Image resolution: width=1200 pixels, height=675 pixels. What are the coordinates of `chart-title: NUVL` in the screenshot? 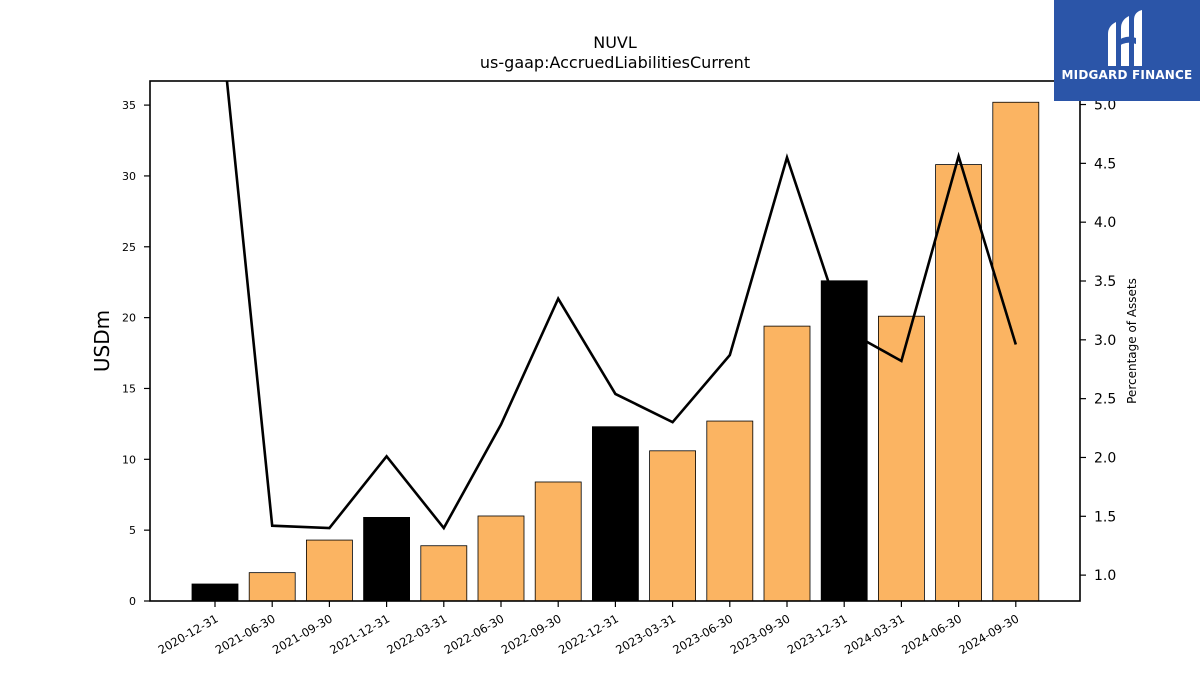 It's located at (615, 42).